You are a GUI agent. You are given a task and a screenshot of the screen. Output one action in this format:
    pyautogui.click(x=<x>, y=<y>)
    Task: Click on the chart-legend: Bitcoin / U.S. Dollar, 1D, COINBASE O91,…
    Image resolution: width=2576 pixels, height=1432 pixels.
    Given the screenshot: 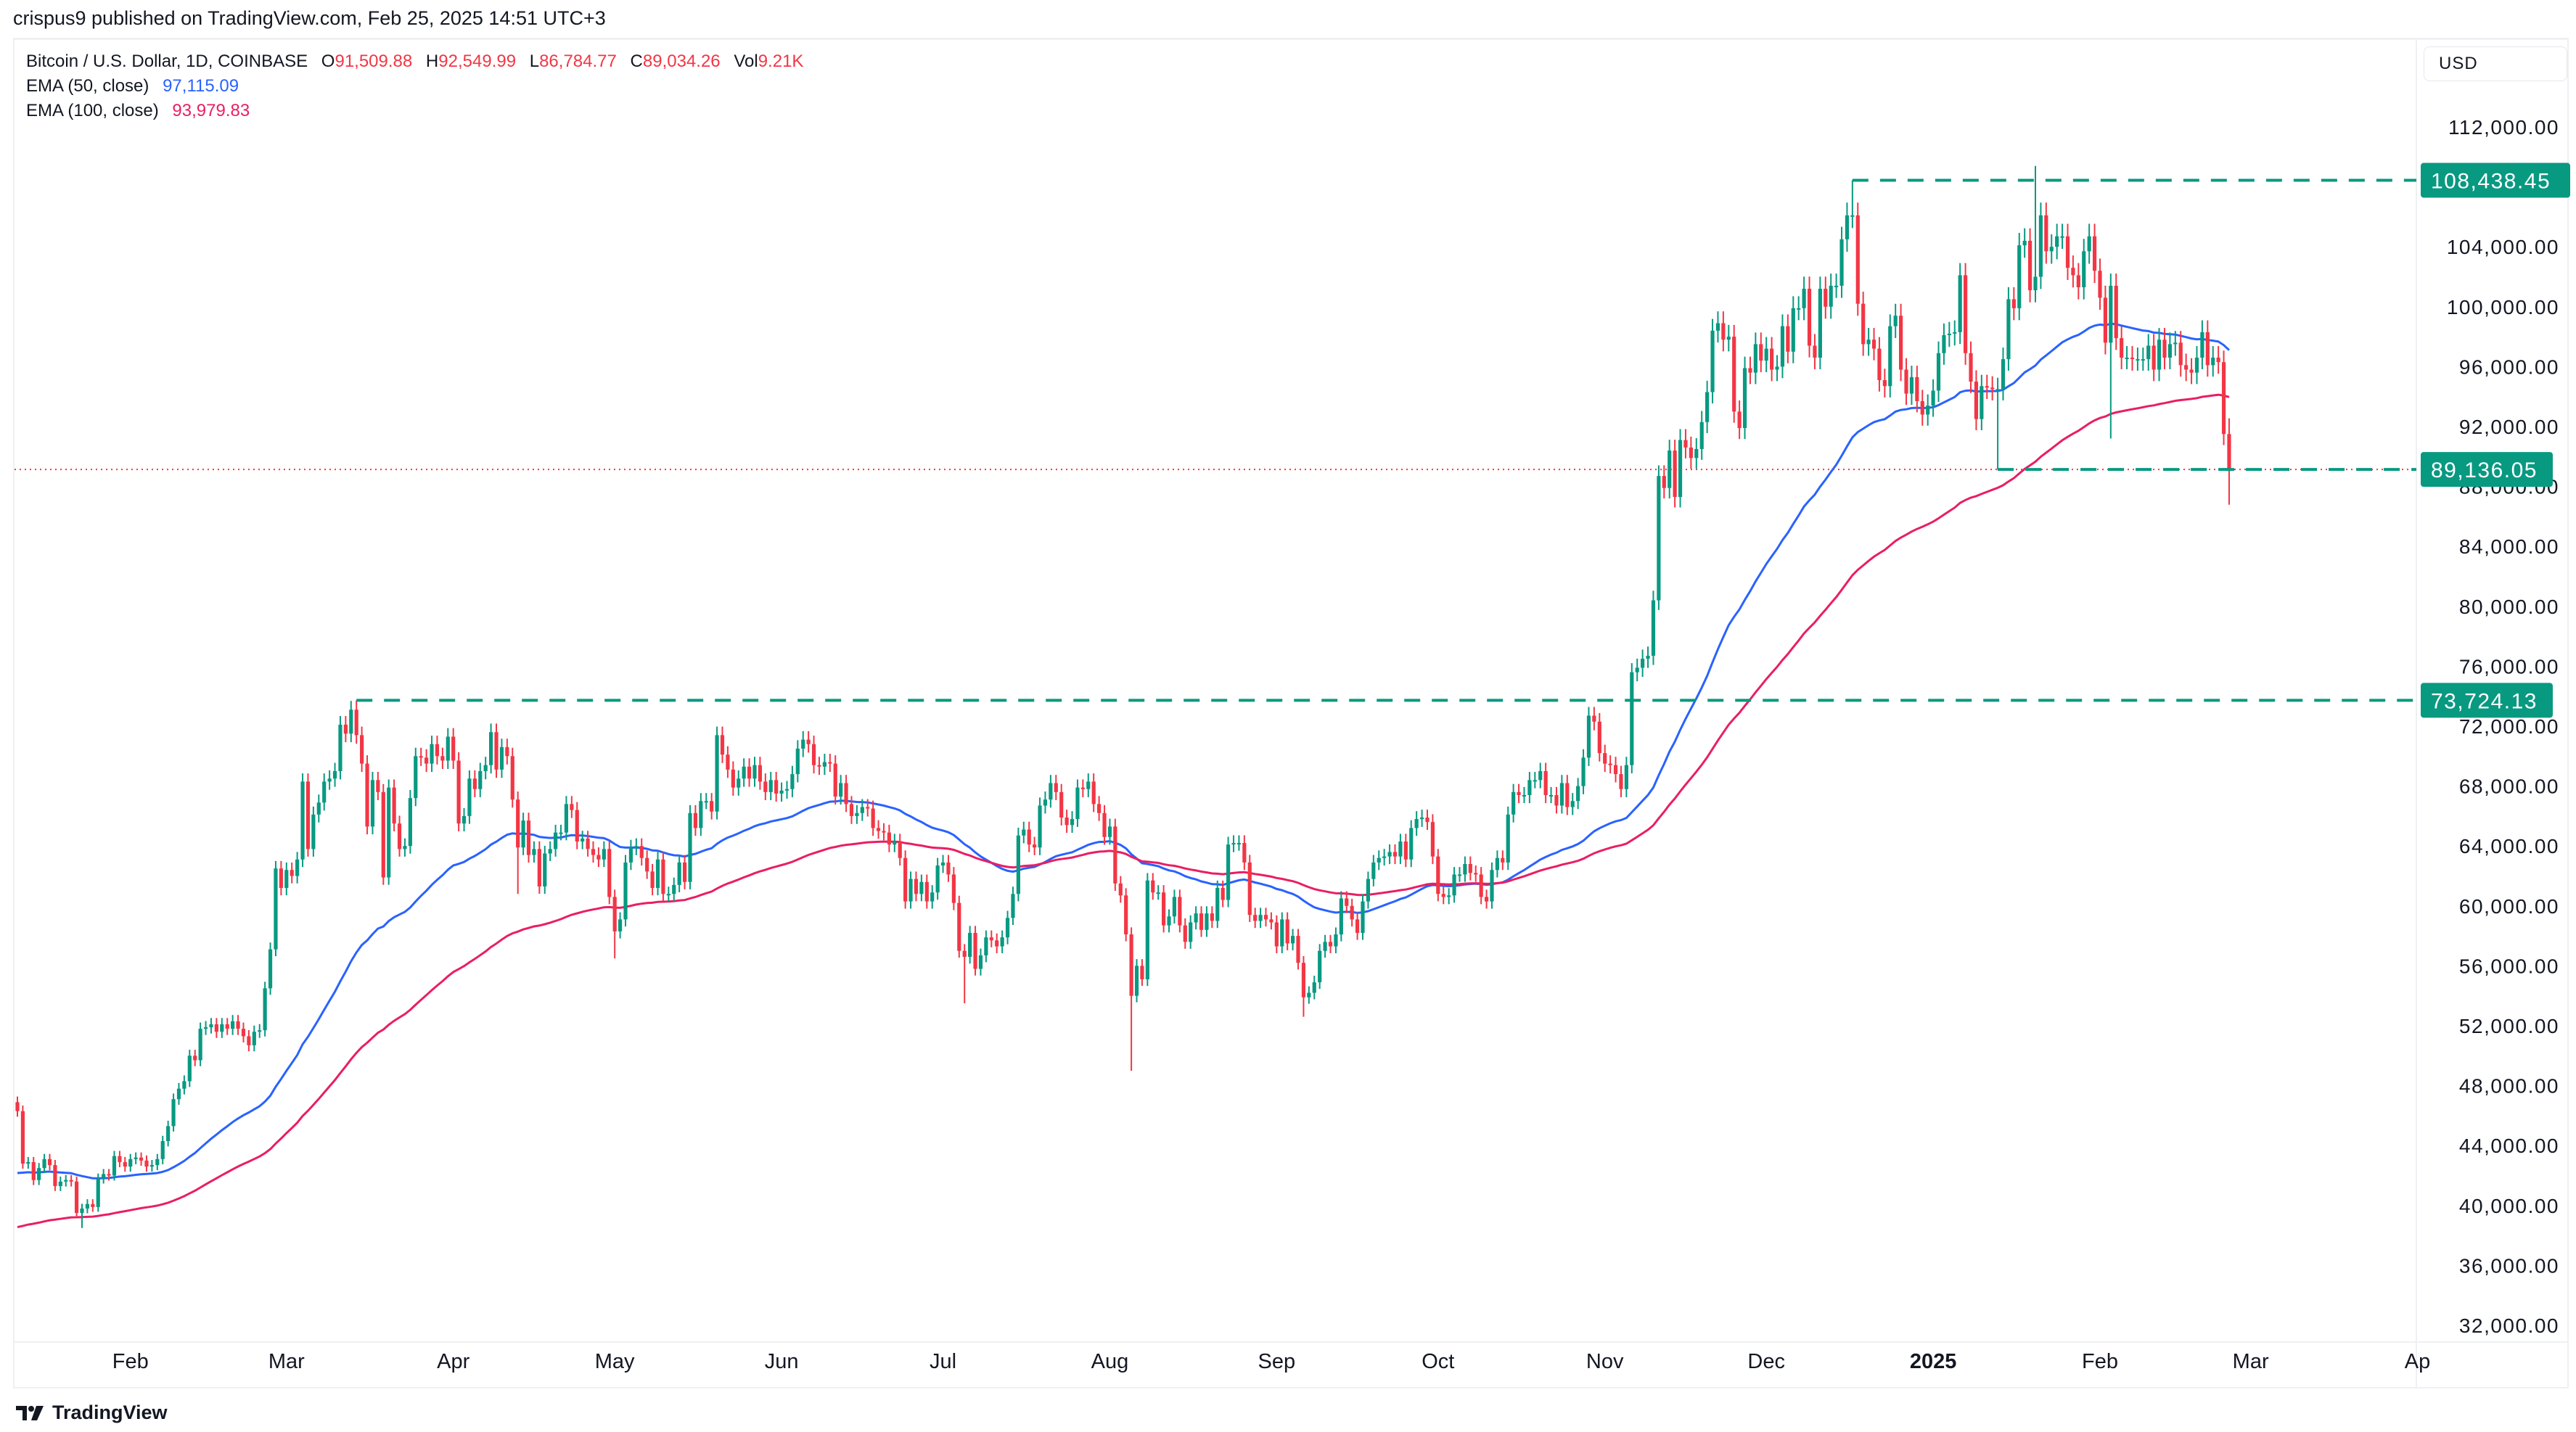 What is the action you would take?
    pyautogui.click(x=414, y=86)
    